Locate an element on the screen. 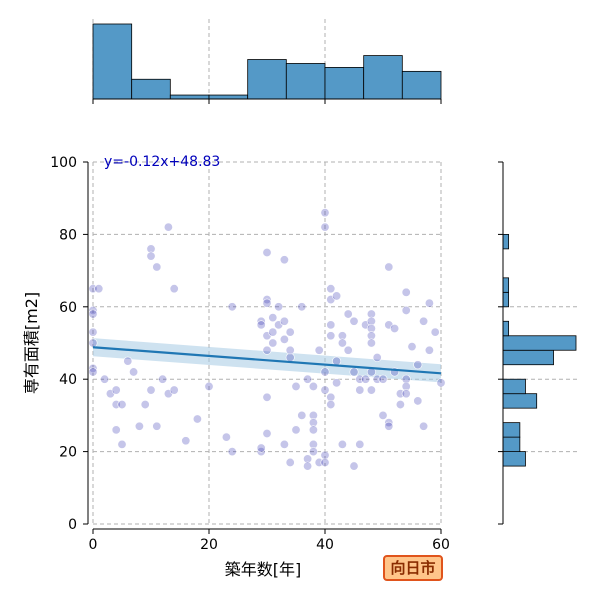 This screenshot has height=600, width=600. y-tick-label: 40 is located at coordinates (68, 380).